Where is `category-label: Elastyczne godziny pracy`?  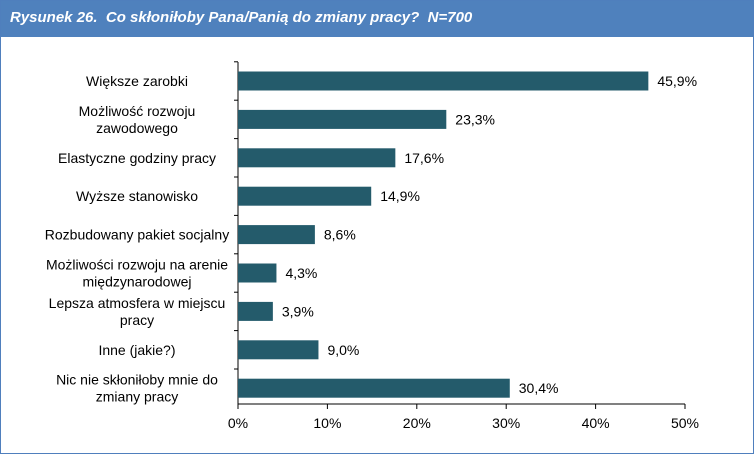
category-label: Elastyczne godziny pracy is located at coordinates (137, 158).